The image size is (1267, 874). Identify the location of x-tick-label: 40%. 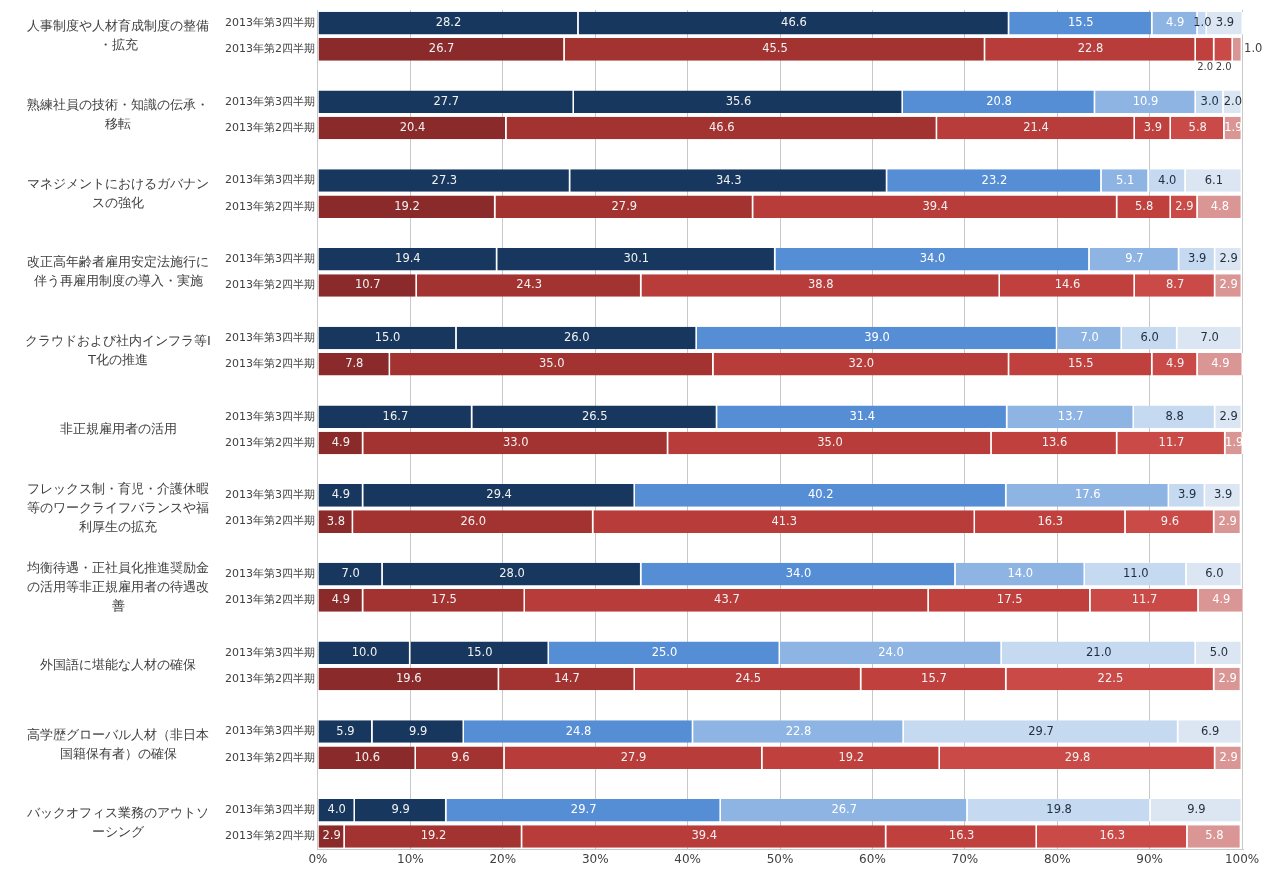
(687, 858).